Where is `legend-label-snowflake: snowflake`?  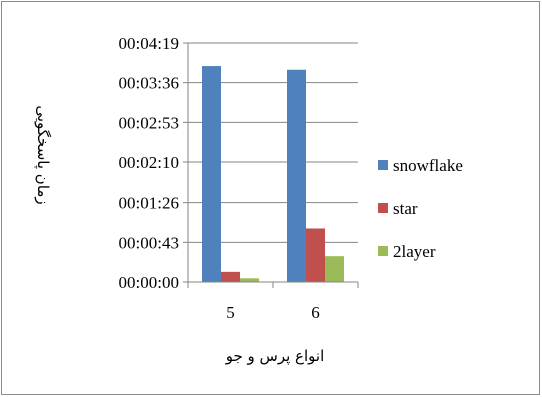 legend-label-snowflake: snowflake is located at coordinates (428, 165).